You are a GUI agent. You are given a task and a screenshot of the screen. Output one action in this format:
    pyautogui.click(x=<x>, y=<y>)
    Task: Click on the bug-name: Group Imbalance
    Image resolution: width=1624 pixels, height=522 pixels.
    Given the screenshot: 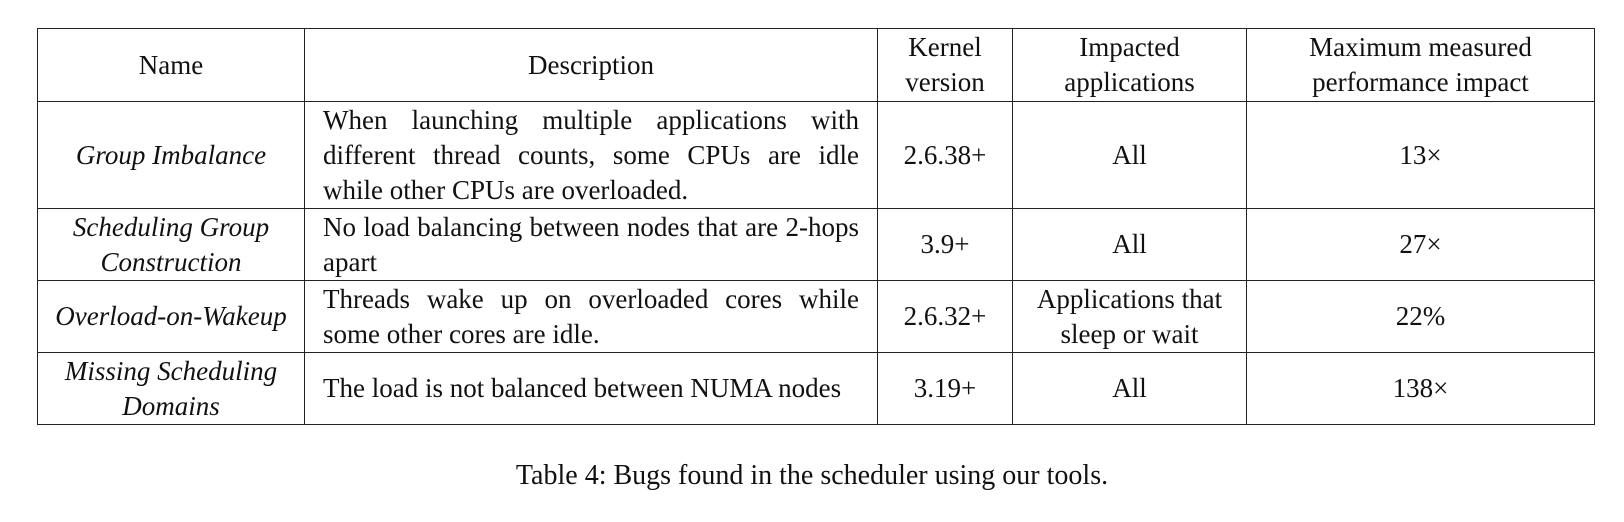 What is the action you would take?
    pyautogui.click(x=171, y=155)
    